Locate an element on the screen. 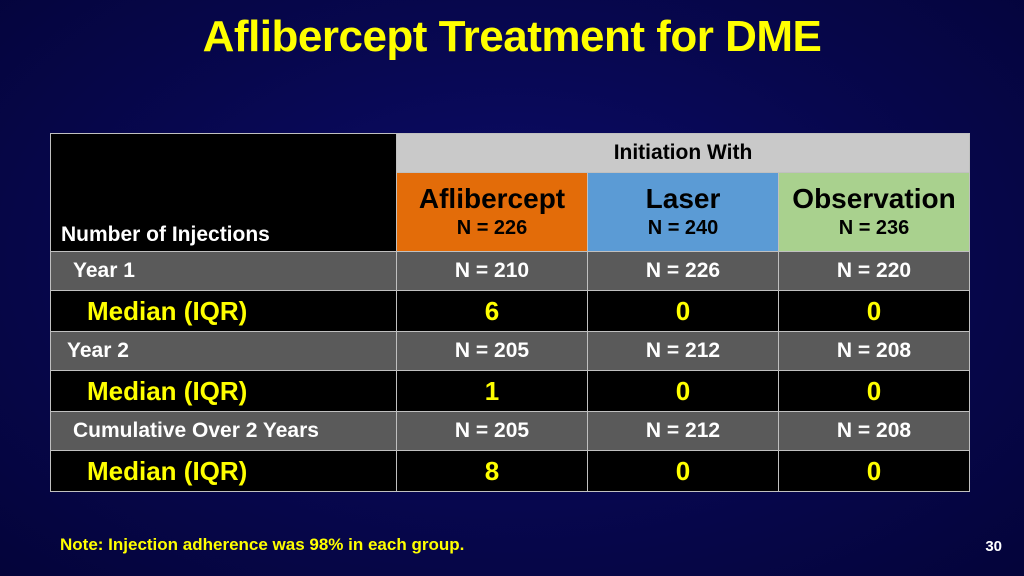  table-row: Year 2 N = 205 N = 212 N = 208 is located at coordinates (510, 351).